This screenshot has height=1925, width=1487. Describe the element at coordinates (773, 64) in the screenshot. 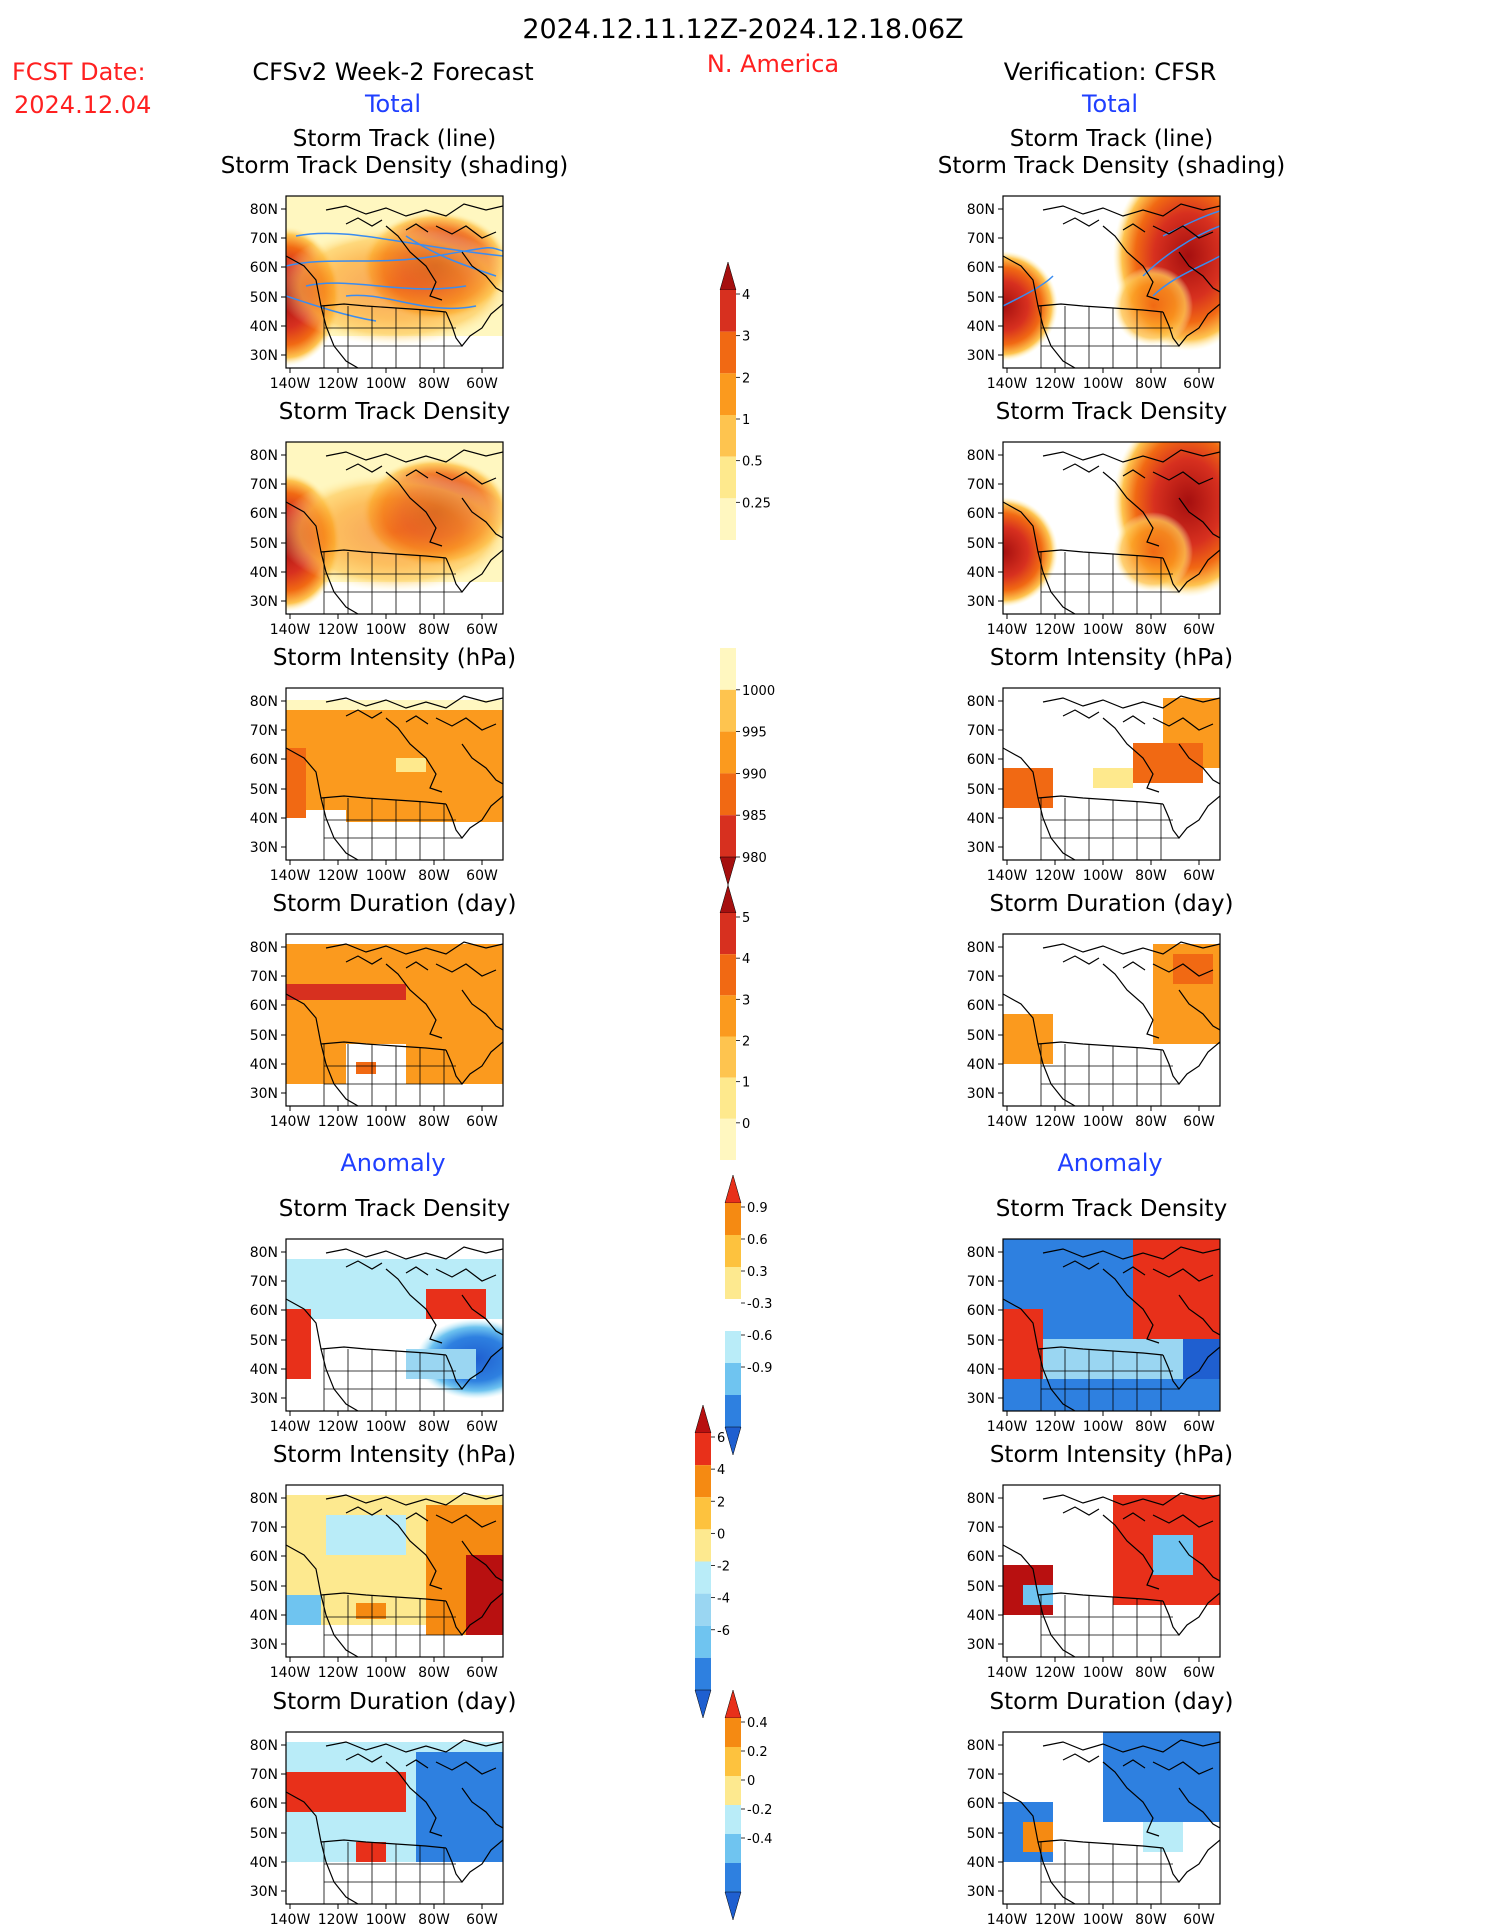

I see `region-title: N. America` at that location.